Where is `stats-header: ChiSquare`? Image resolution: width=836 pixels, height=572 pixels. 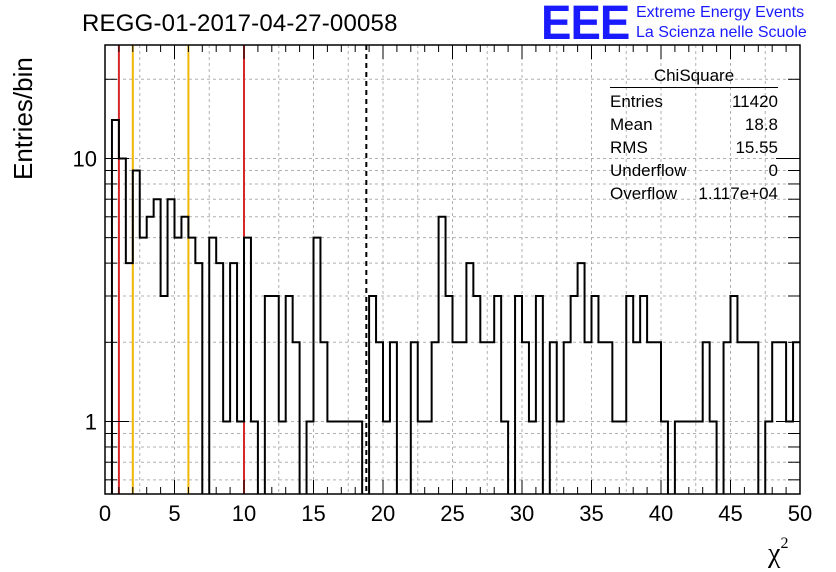
stats-header: ChiSquare is located at coordinates (694, 77).